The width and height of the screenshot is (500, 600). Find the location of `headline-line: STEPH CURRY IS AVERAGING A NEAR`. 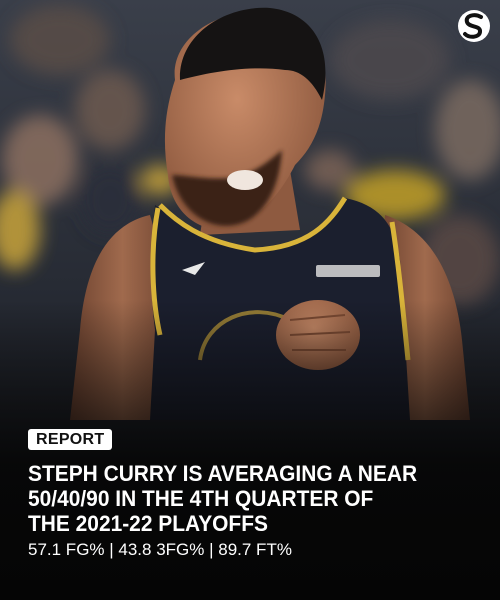

headline-line: STEPH CURRY IS AVERAGING A NEAR is located at coordinates (223, 473).